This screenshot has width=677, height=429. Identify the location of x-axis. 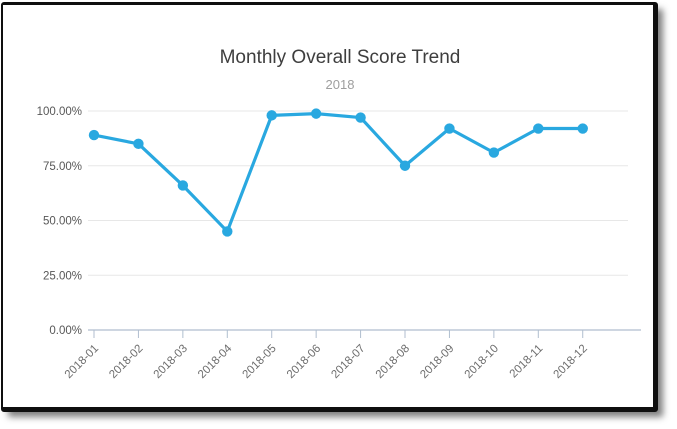
(364, 333).